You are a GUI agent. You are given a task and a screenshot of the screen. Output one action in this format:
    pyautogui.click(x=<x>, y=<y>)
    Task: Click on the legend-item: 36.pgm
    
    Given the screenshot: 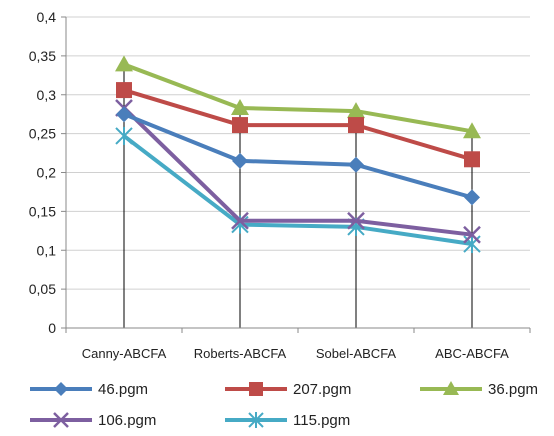 What is the action you would take?
    pyautogui.click(x=479, y=389)
    